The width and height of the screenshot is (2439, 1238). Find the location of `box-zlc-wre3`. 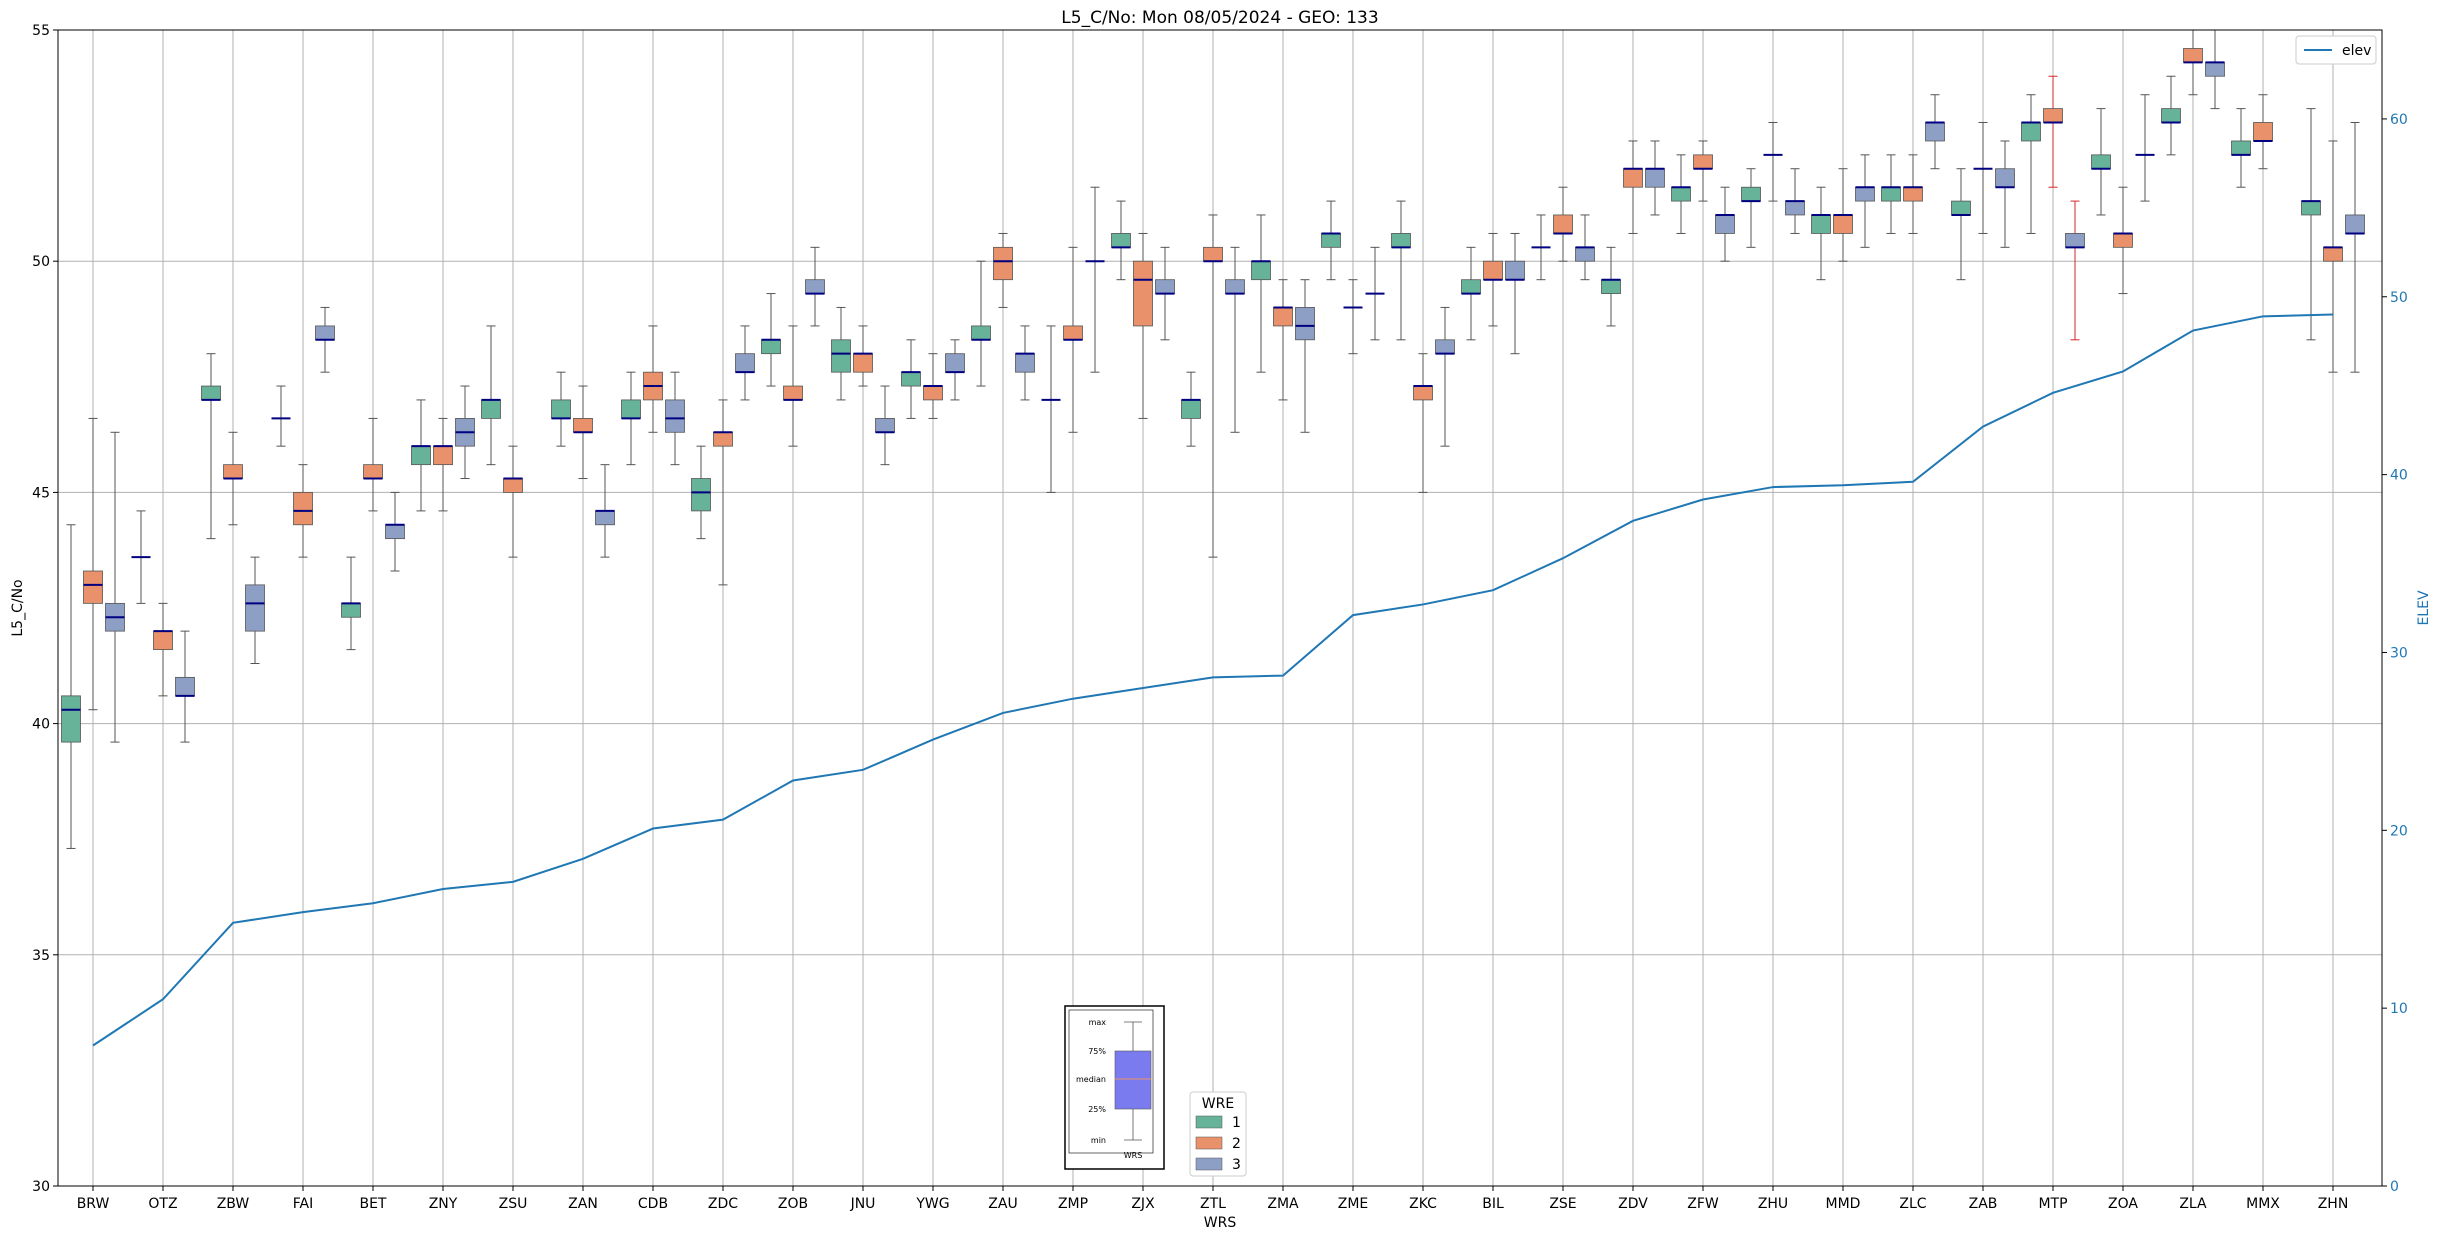

box-zlc-wre3 is located at coordinates (1935, 132).